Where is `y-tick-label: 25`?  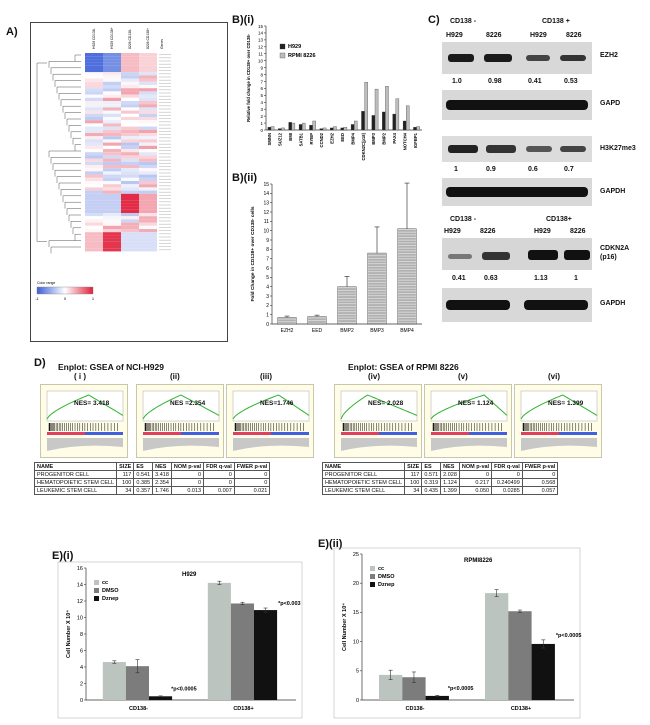
y-tick-label: 25 is located at coordinates (356, 555).